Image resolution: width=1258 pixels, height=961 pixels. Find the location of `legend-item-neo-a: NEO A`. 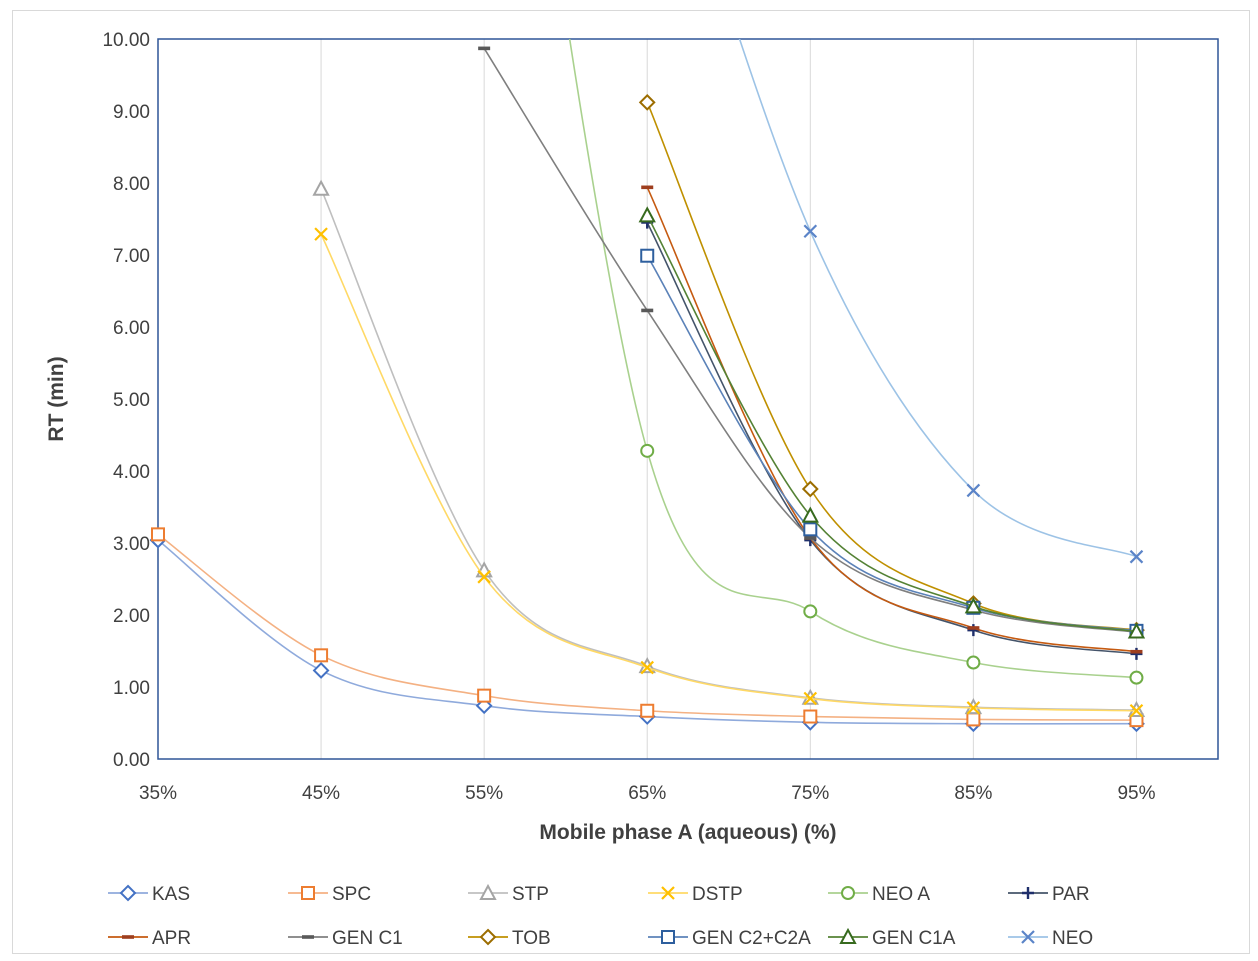

legend-item-neo-a: NEO A is located at coordinates (879, 894).